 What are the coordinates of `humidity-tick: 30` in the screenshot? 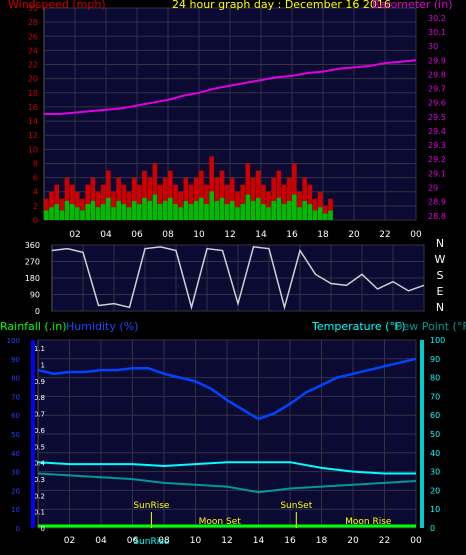 It's located at (15, 473).